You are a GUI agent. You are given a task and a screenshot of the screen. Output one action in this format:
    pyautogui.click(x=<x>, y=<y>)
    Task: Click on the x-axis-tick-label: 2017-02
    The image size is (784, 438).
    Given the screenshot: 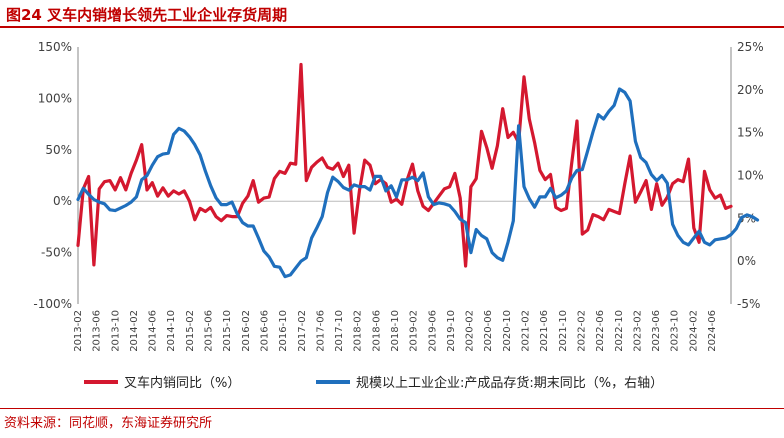 What is the action you would take?
    pyautogui.click(x=302, y=331)
    